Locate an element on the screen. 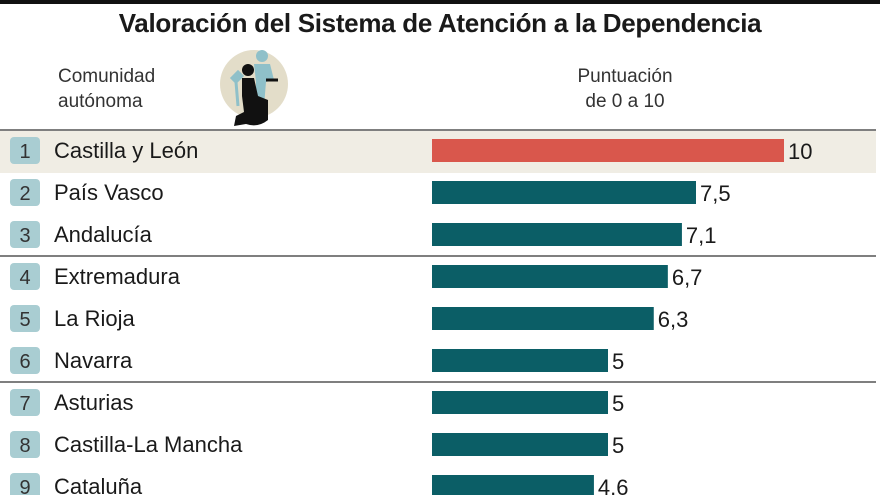  value-label: 4.6 is located at coordinates (613, 485).